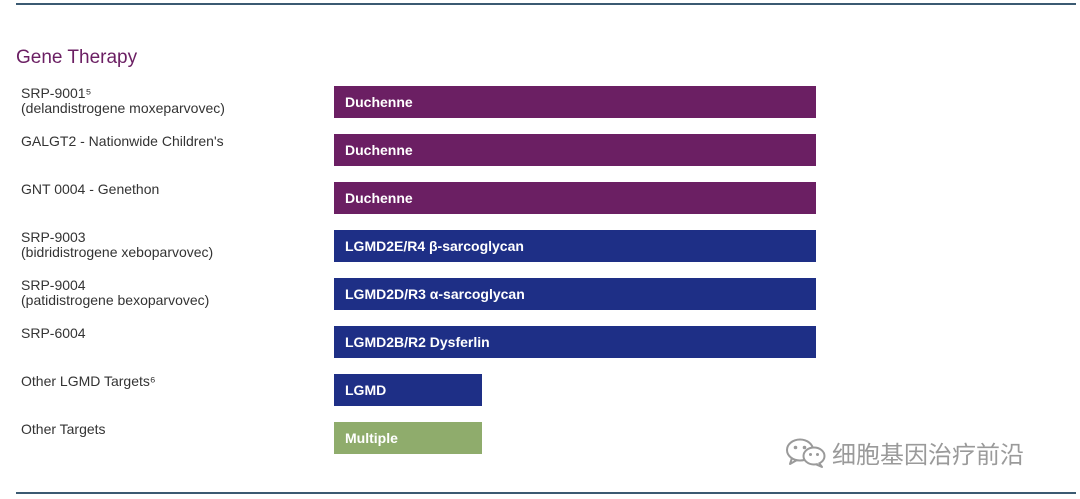 The image size is (1080, 499). I want to click on program-name: SRP-6004, so click(53, 333).